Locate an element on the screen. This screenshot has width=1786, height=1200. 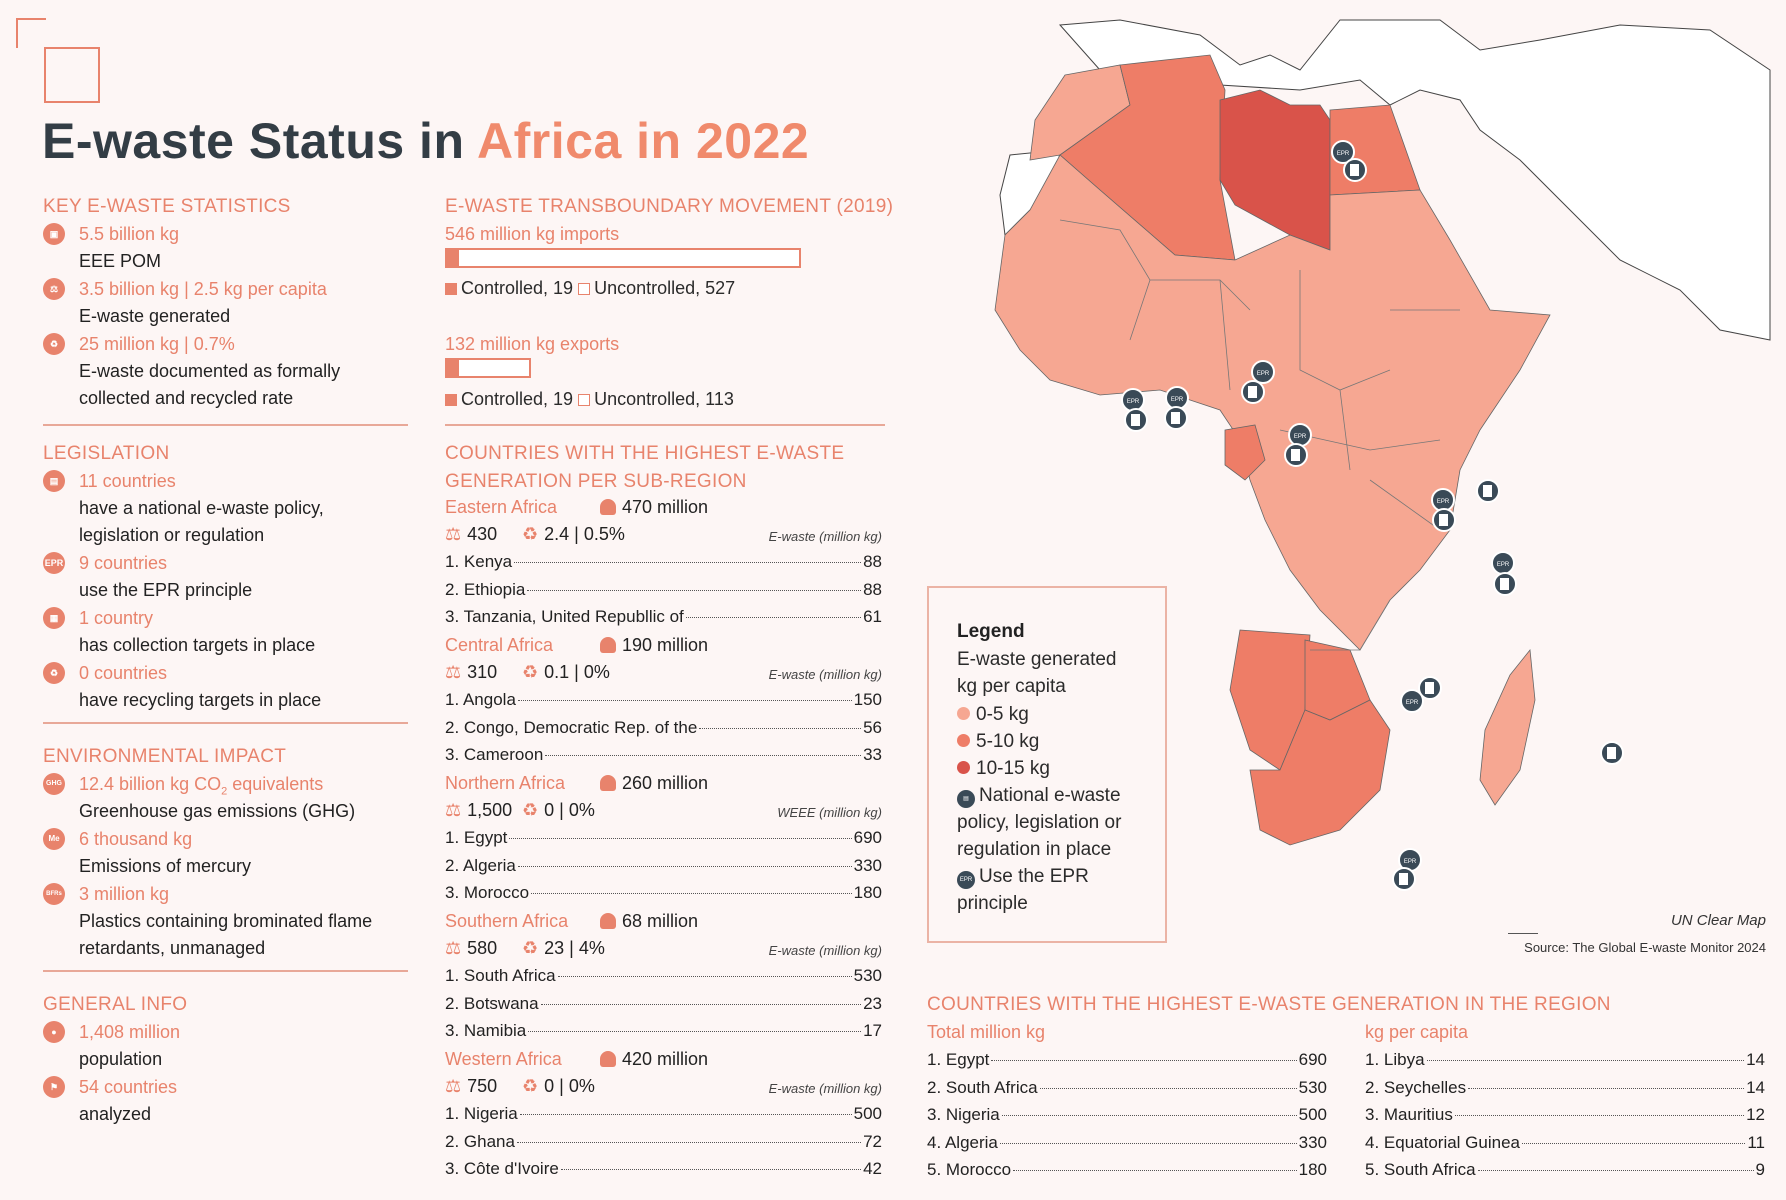
legend-policy: ▤ National e-waste is located at coordinates (1039, 796).